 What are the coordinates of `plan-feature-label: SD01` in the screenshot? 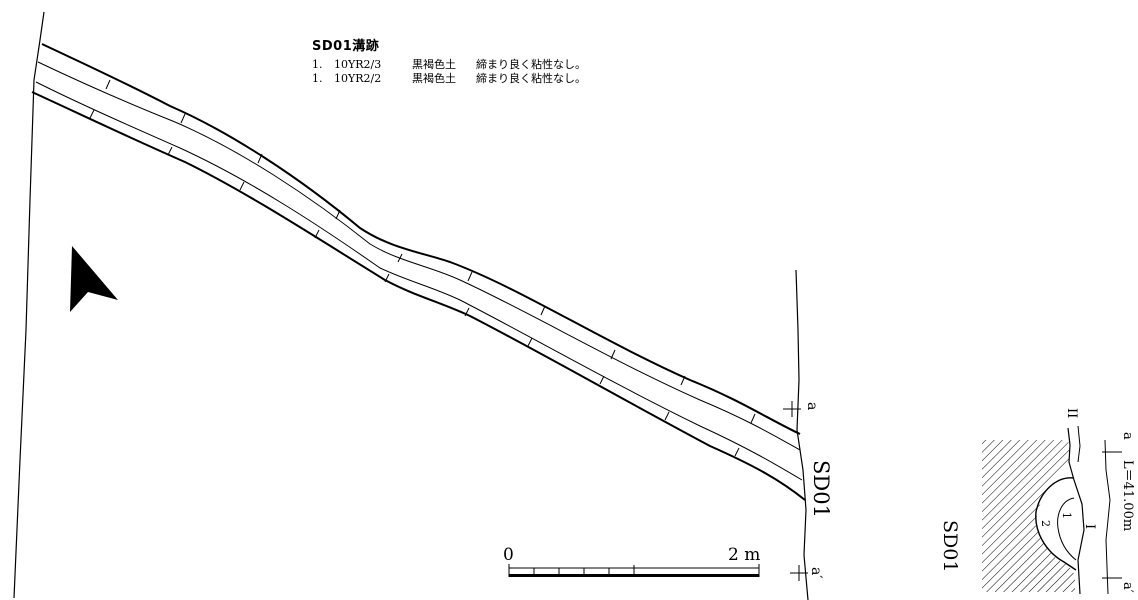 It's located at (821, 489).